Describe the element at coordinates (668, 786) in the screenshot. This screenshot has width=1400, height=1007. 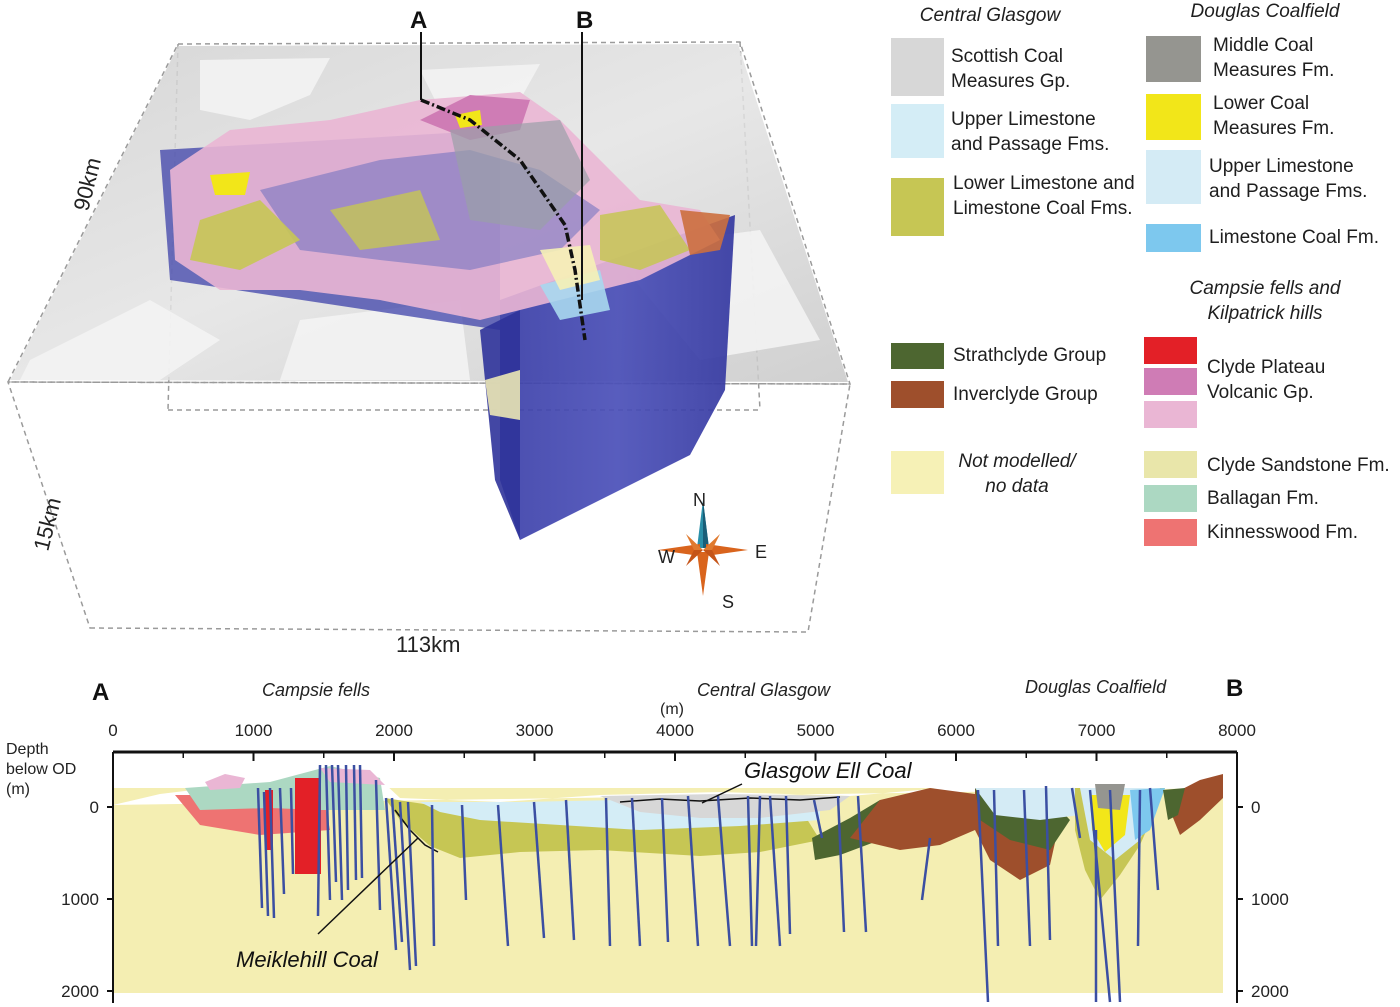
I see `ground-surface` at that location.